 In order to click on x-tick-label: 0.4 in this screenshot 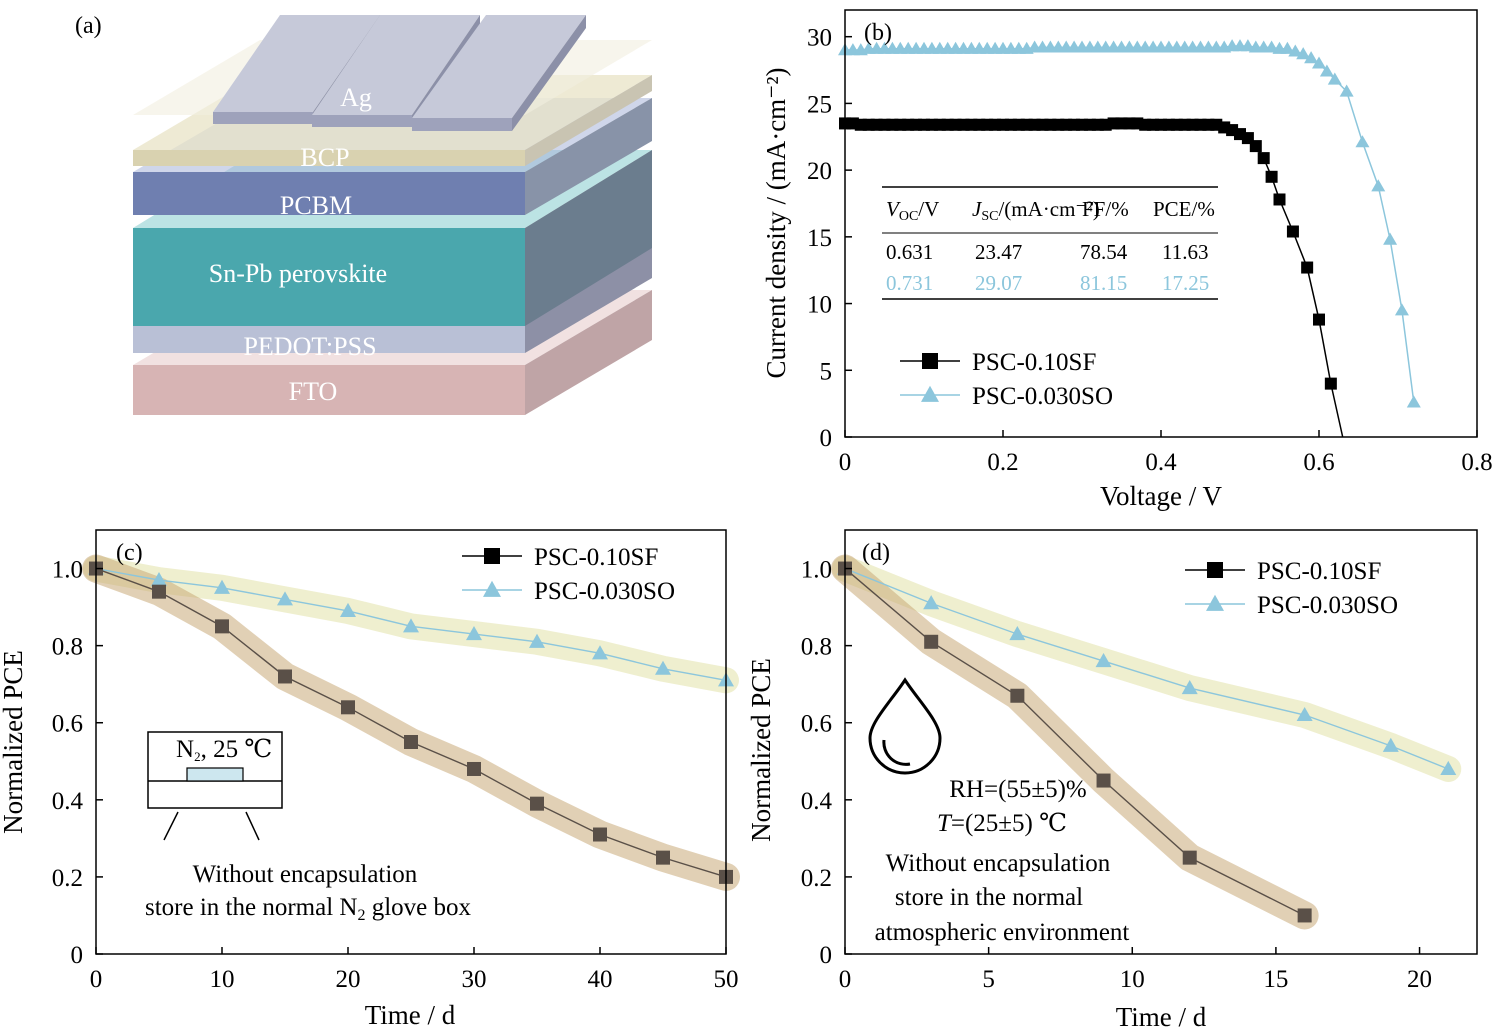, I will do `click(1161, 462)`.